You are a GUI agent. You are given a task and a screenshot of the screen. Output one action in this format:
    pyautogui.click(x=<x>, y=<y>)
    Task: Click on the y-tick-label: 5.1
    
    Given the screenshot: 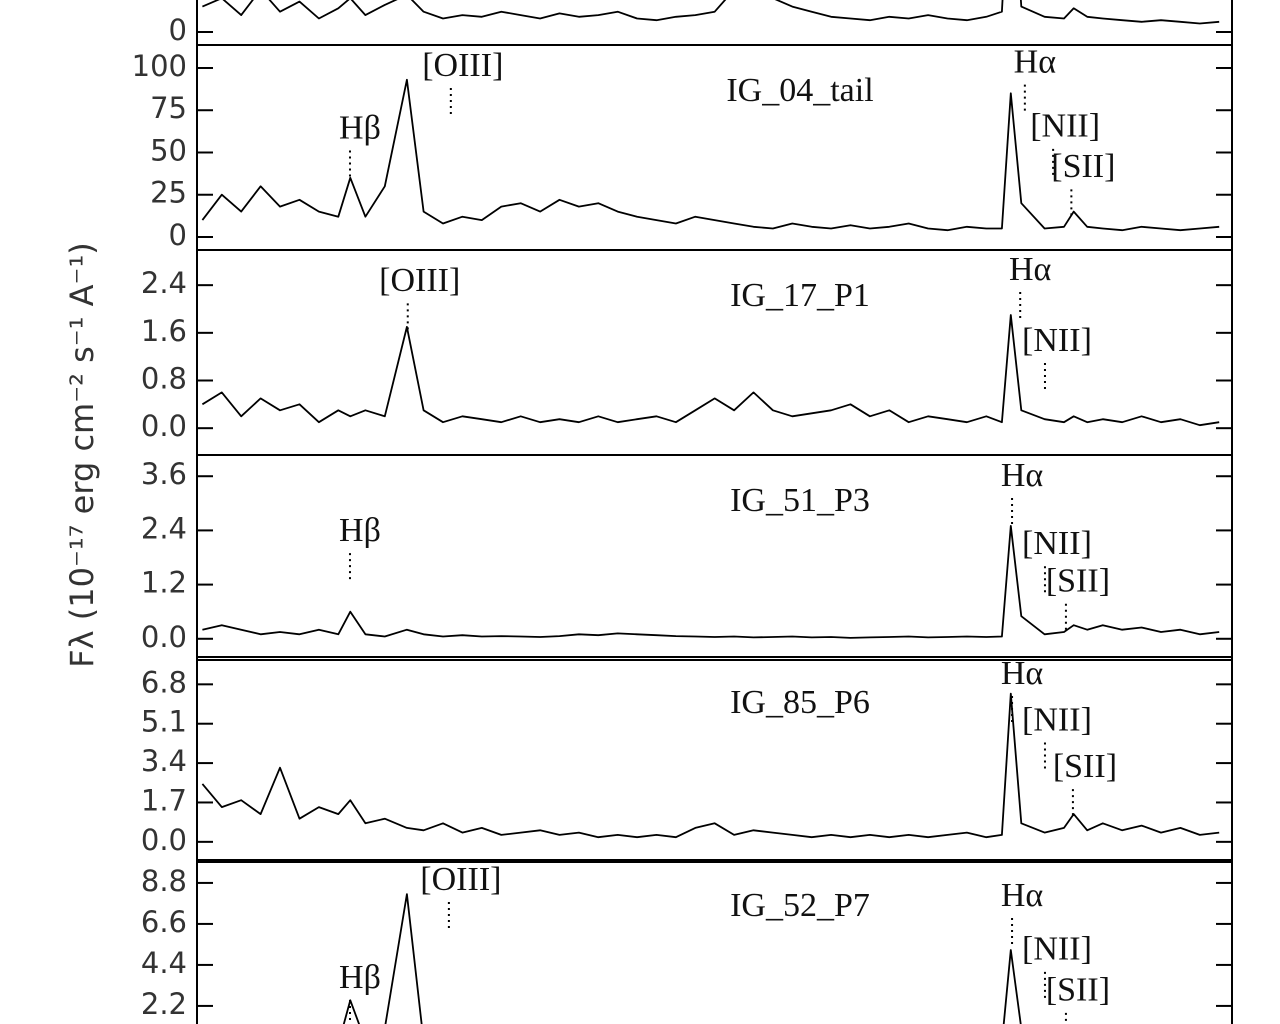 What is the action you would take?
    pyautogui.click(x=164, y=722)
    